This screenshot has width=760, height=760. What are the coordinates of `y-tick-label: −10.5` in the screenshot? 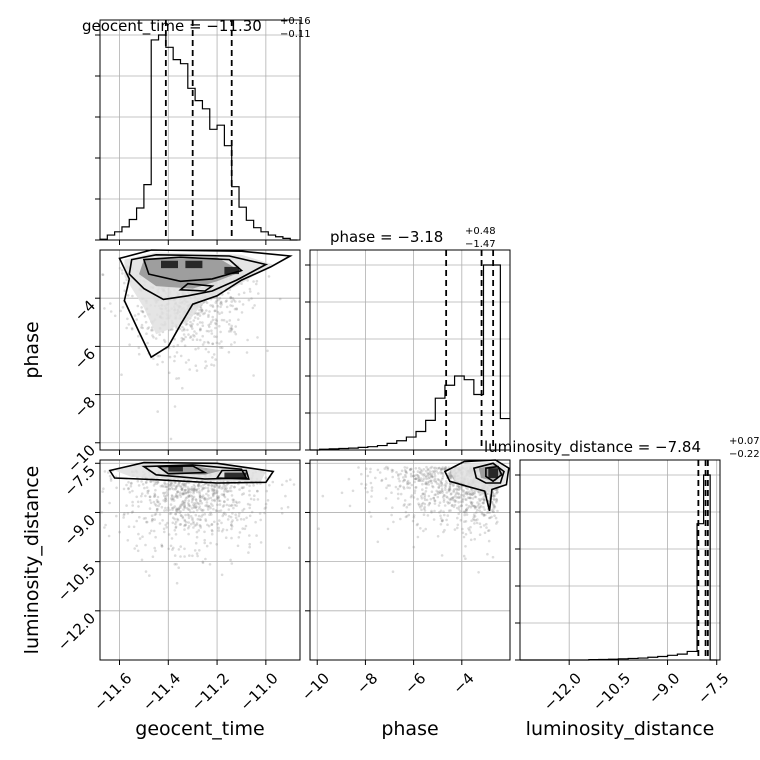 It's located at (76, 582).